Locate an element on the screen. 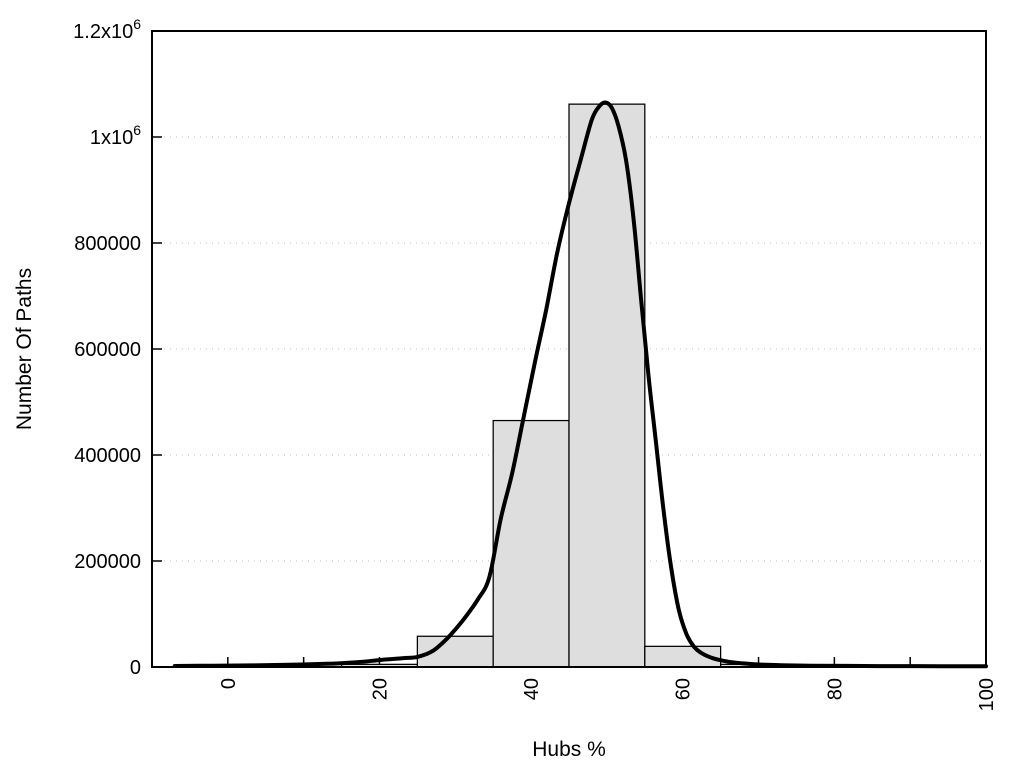 The image size is (1024, 768). x-tick-label: 60 is located at coordinates (684, 689).